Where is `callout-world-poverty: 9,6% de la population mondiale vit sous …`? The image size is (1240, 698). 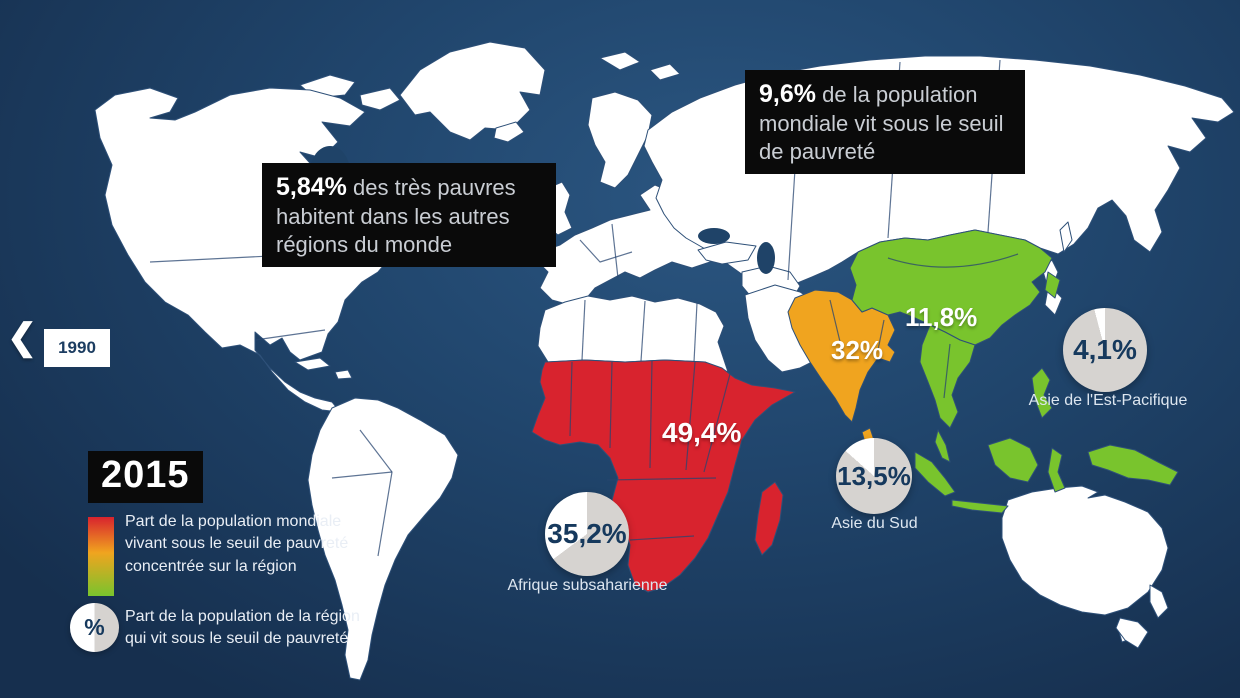 callout-world-poverty: 9,6% de la population mondiale vit sous … is located at coordinates (885, 122).